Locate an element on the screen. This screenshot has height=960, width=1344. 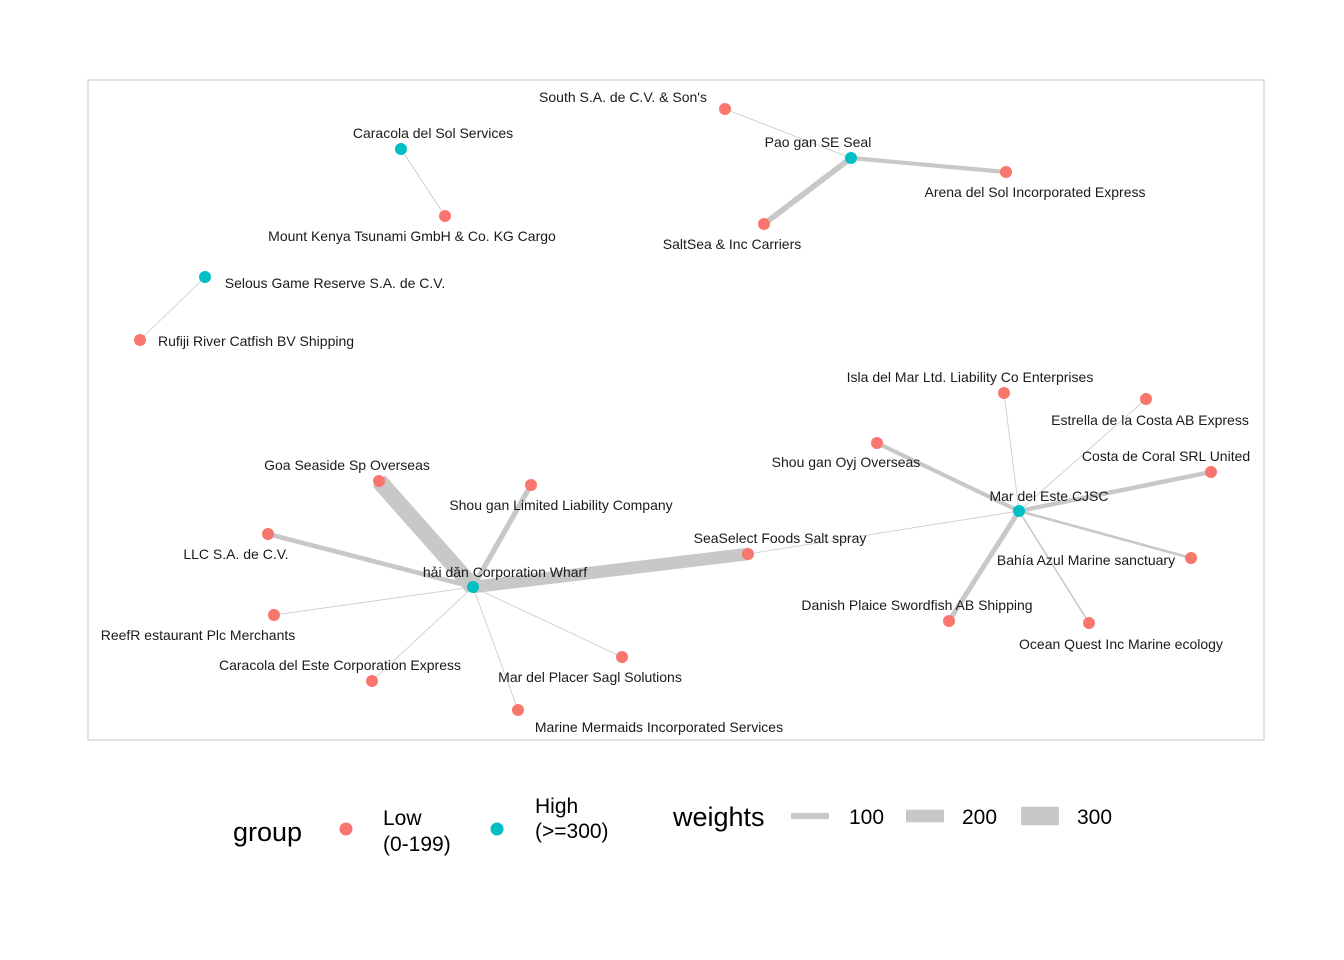
legend-weight-label-100: 100 is located at coordinates (866, 817).